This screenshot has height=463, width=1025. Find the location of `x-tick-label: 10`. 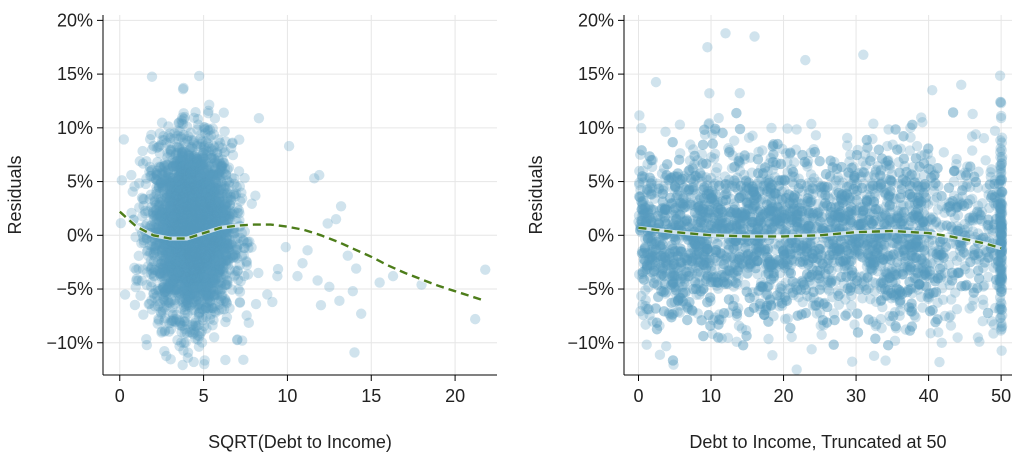

x-tick-label: 10 is located at coordinates (287, 396).